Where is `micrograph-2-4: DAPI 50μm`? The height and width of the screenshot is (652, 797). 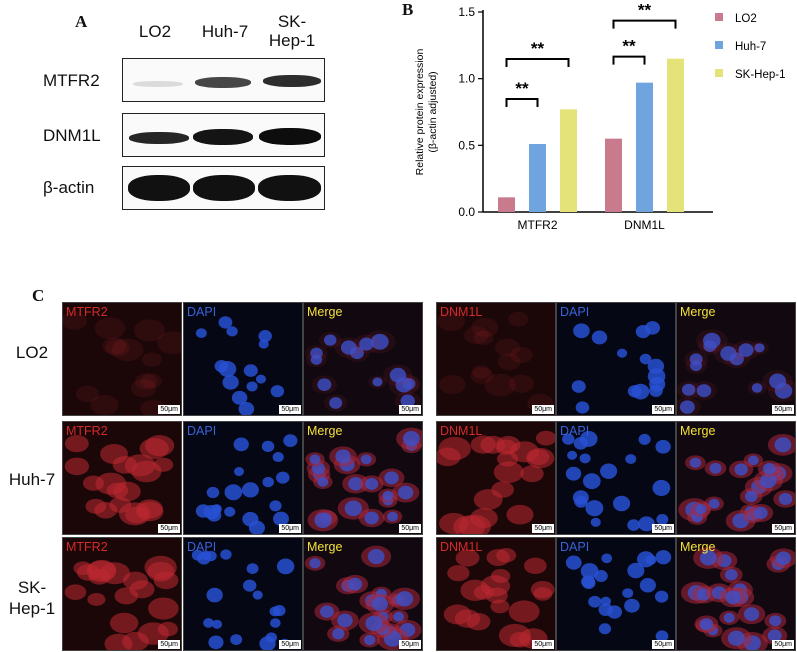
micrograph-2-4: DAPI 50μm is located at coordinates (616, 594).